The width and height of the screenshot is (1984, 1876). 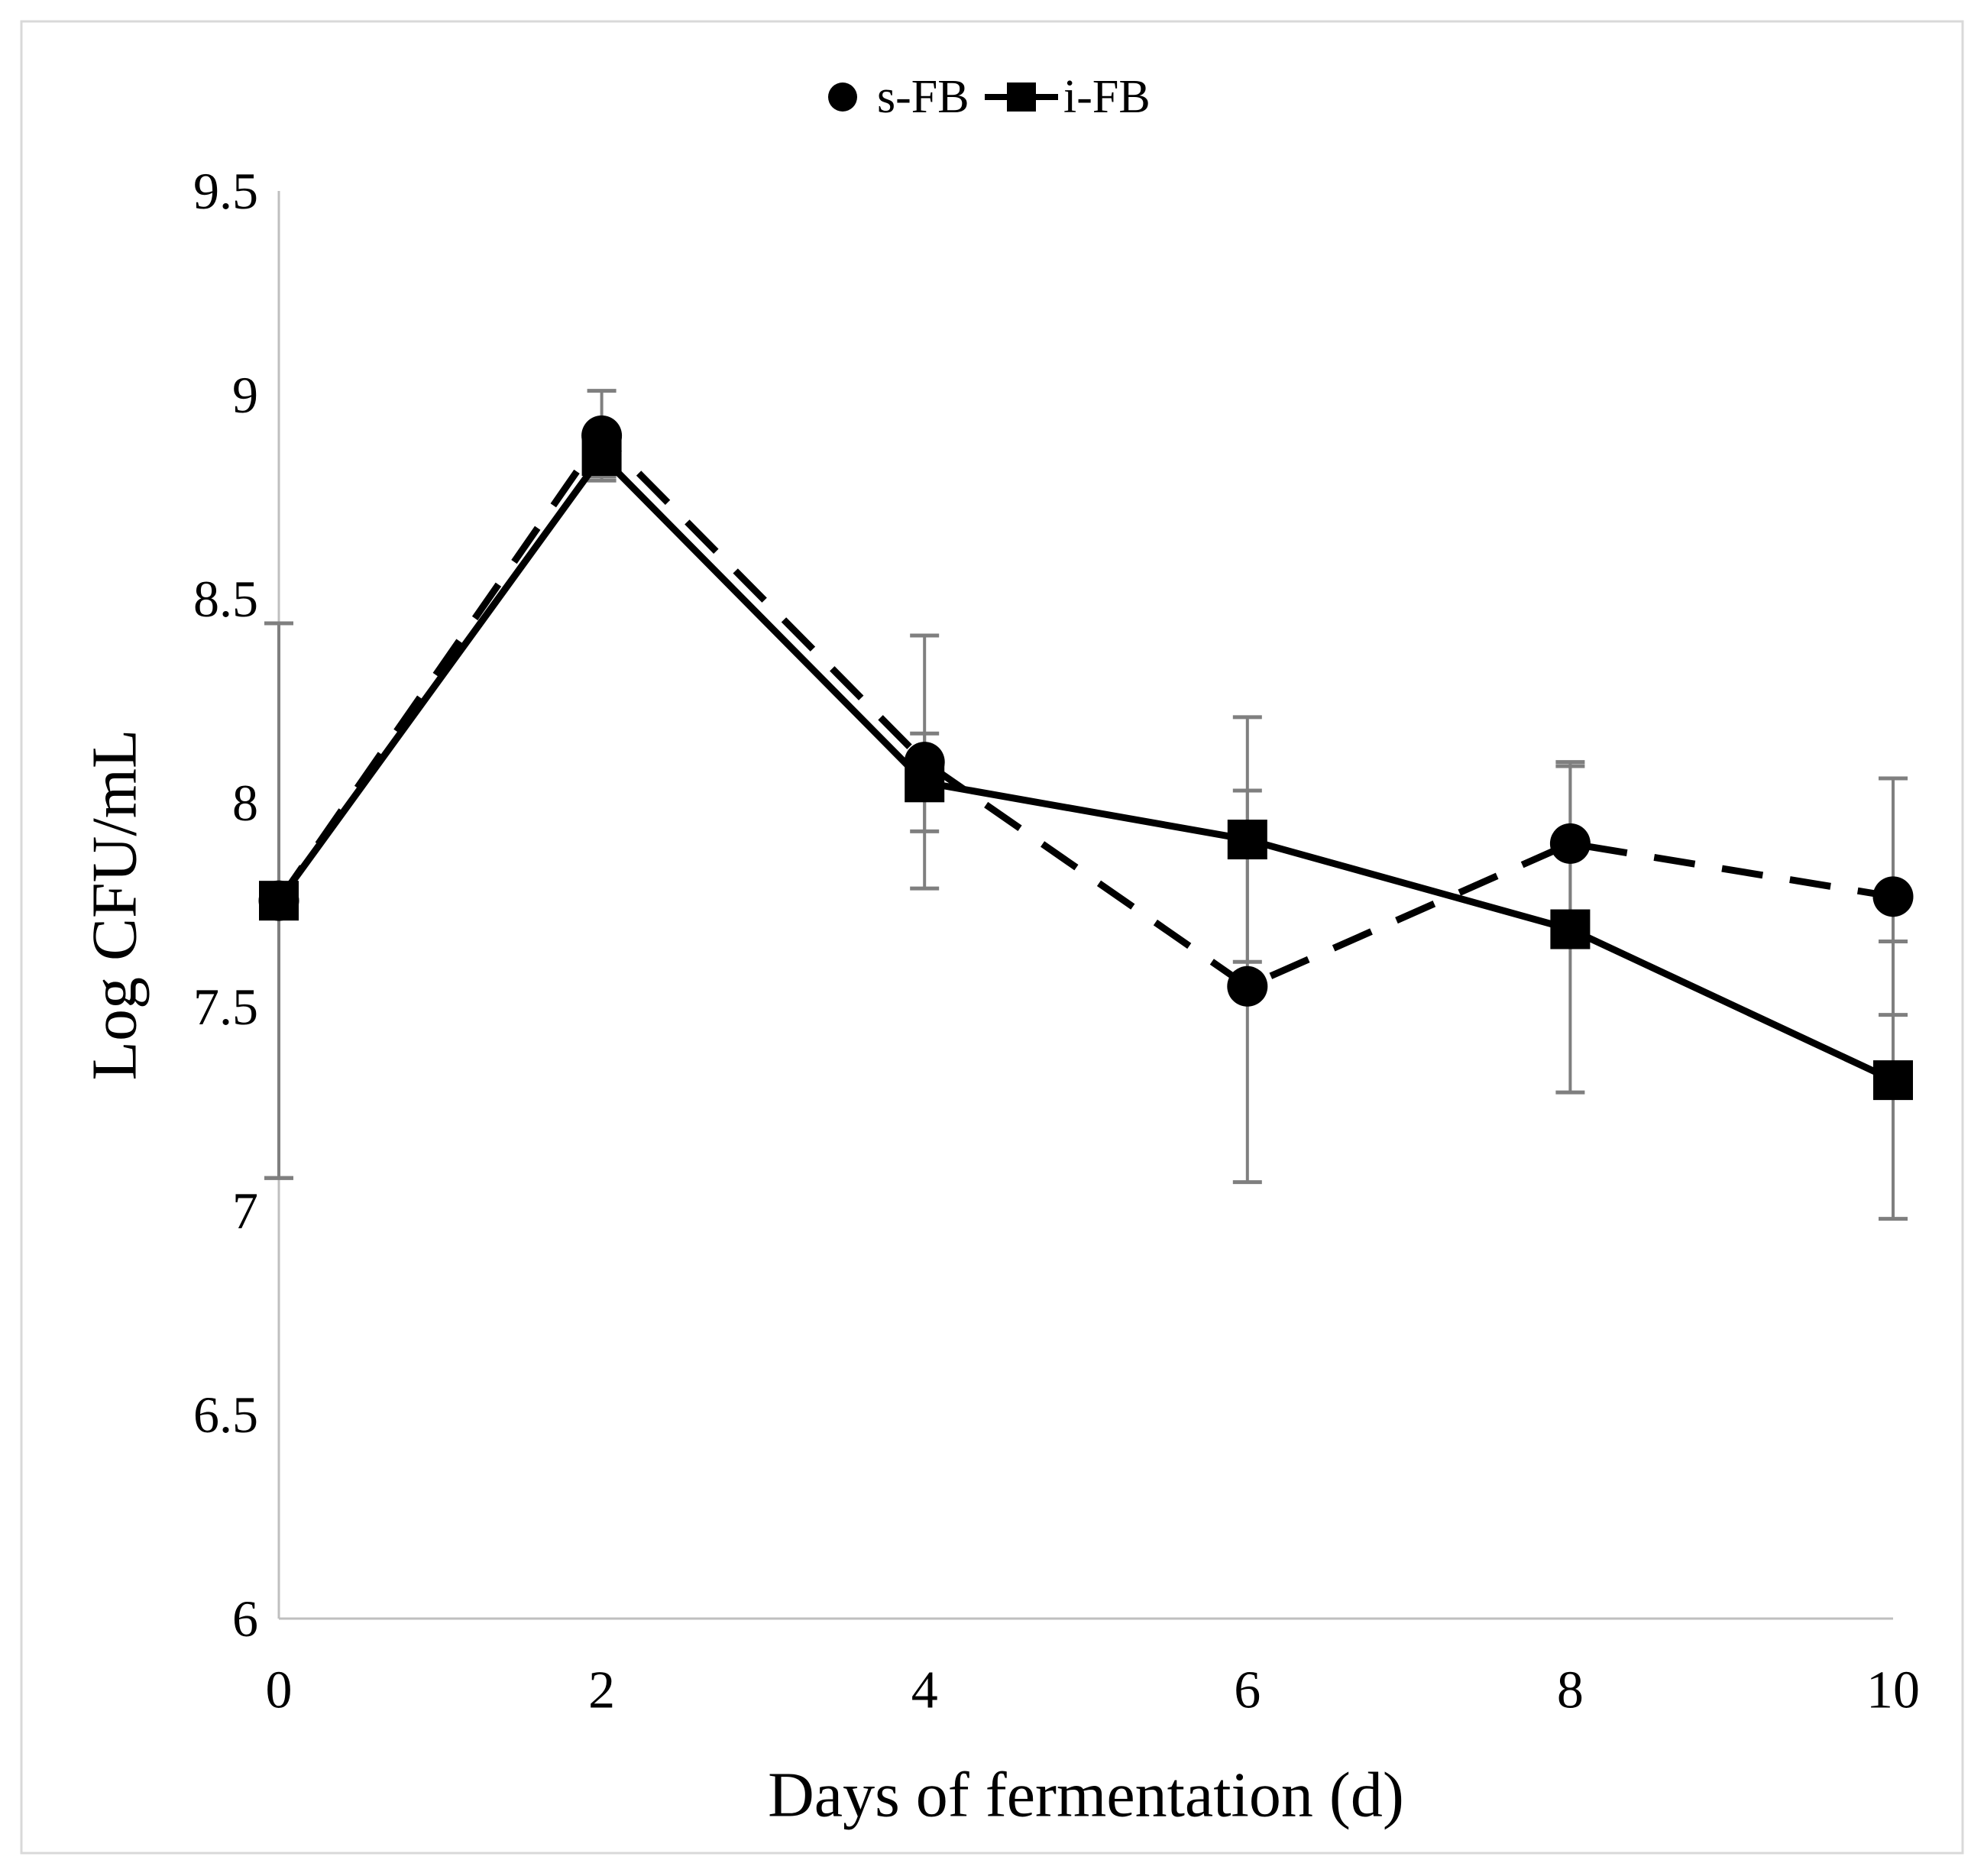 I want to click on y-axis-title: Log CFU/mL, so click(x=115, y=905).